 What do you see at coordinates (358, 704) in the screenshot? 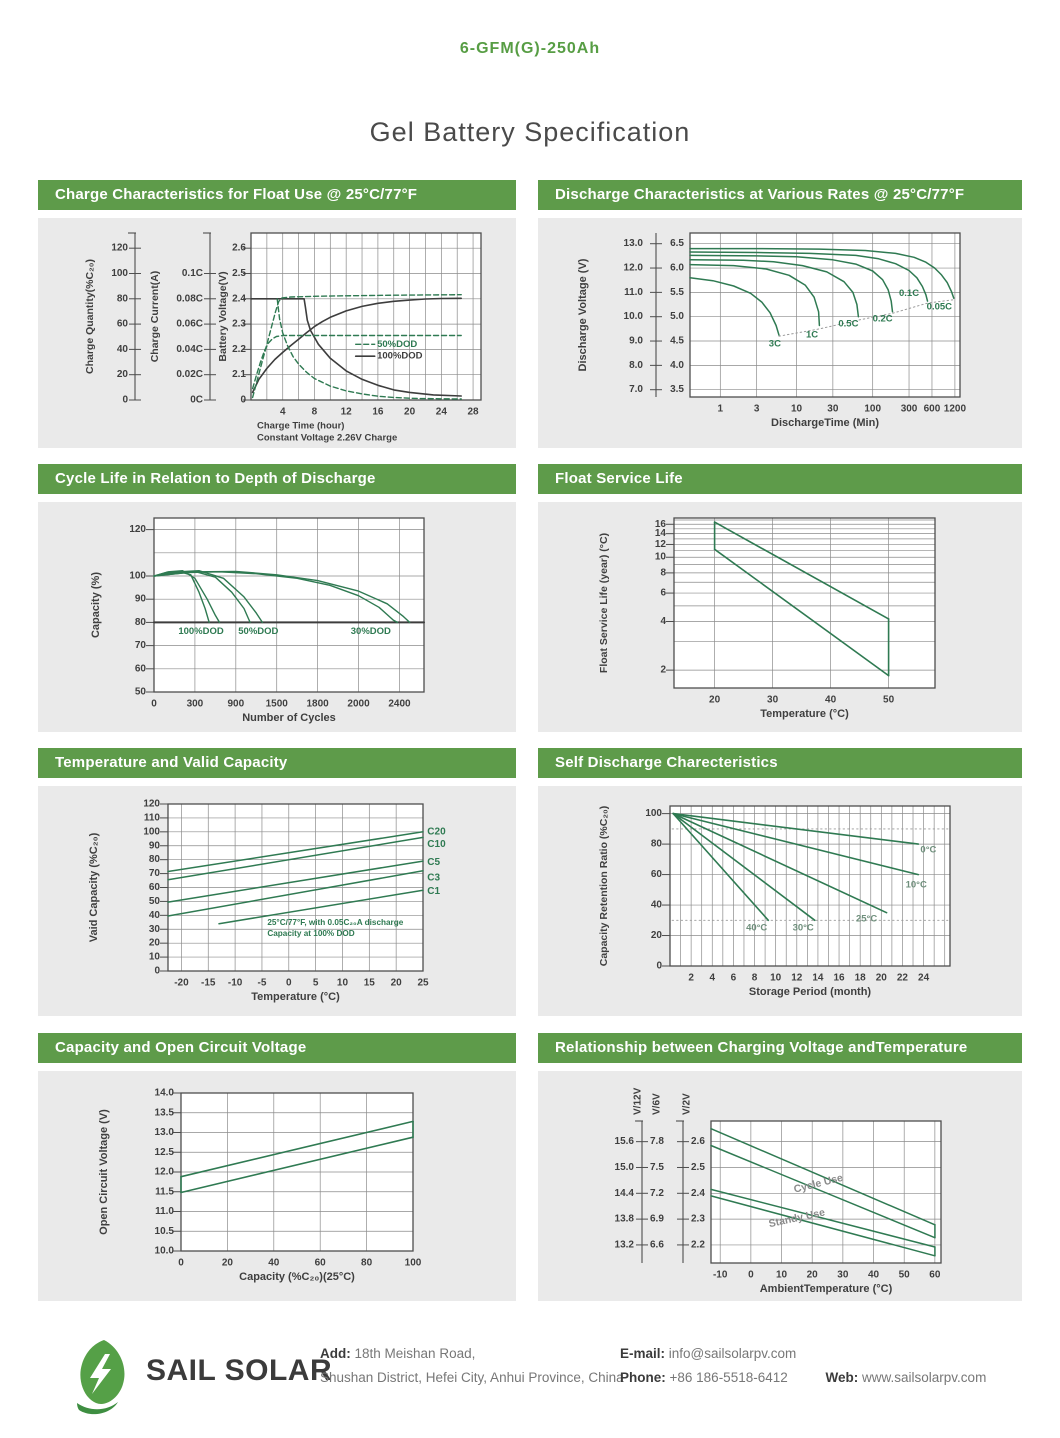
I see `svg-text: 2000` at bounding box center [358, 704].